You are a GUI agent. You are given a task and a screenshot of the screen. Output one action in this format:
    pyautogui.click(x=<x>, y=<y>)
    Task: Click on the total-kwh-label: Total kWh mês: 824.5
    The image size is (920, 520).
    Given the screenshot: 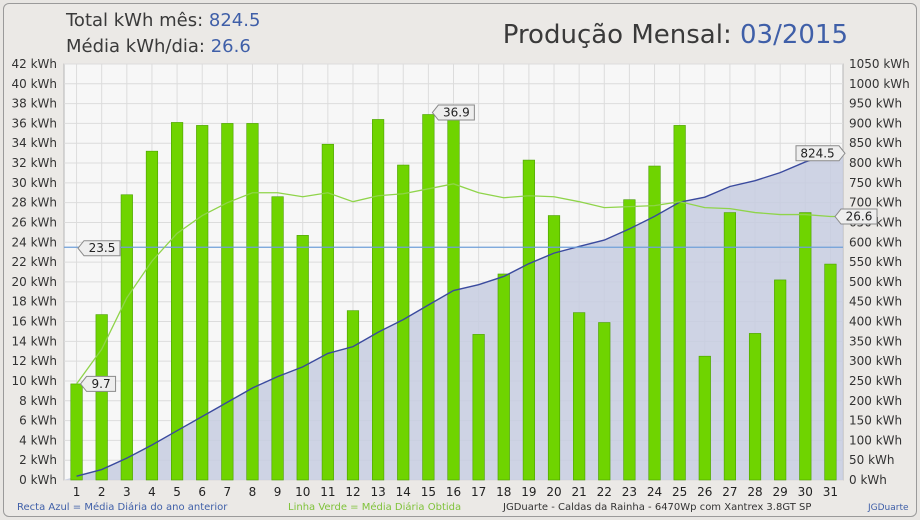 What is the action you would take?
    pyautogui.click(x=163, y=20)
    